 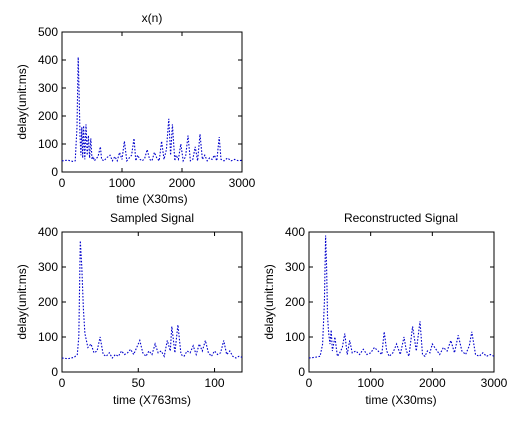 What do you see at coordinates (48, 32) in the screenshot?
I see `y-tick-label: 500` at bounding box center [48, 32].